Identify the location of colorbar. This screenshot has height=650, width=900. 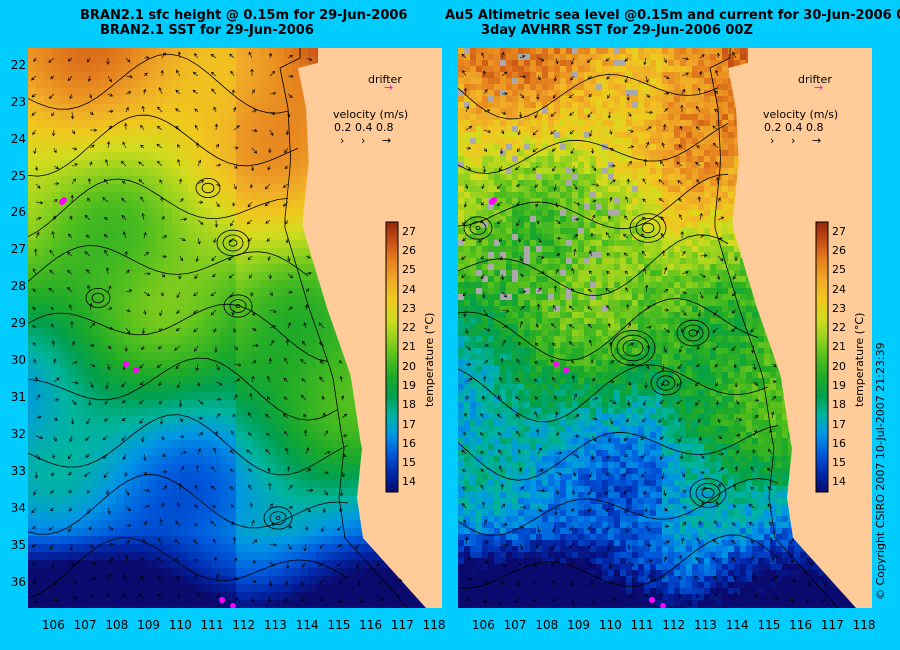
(392, 357).